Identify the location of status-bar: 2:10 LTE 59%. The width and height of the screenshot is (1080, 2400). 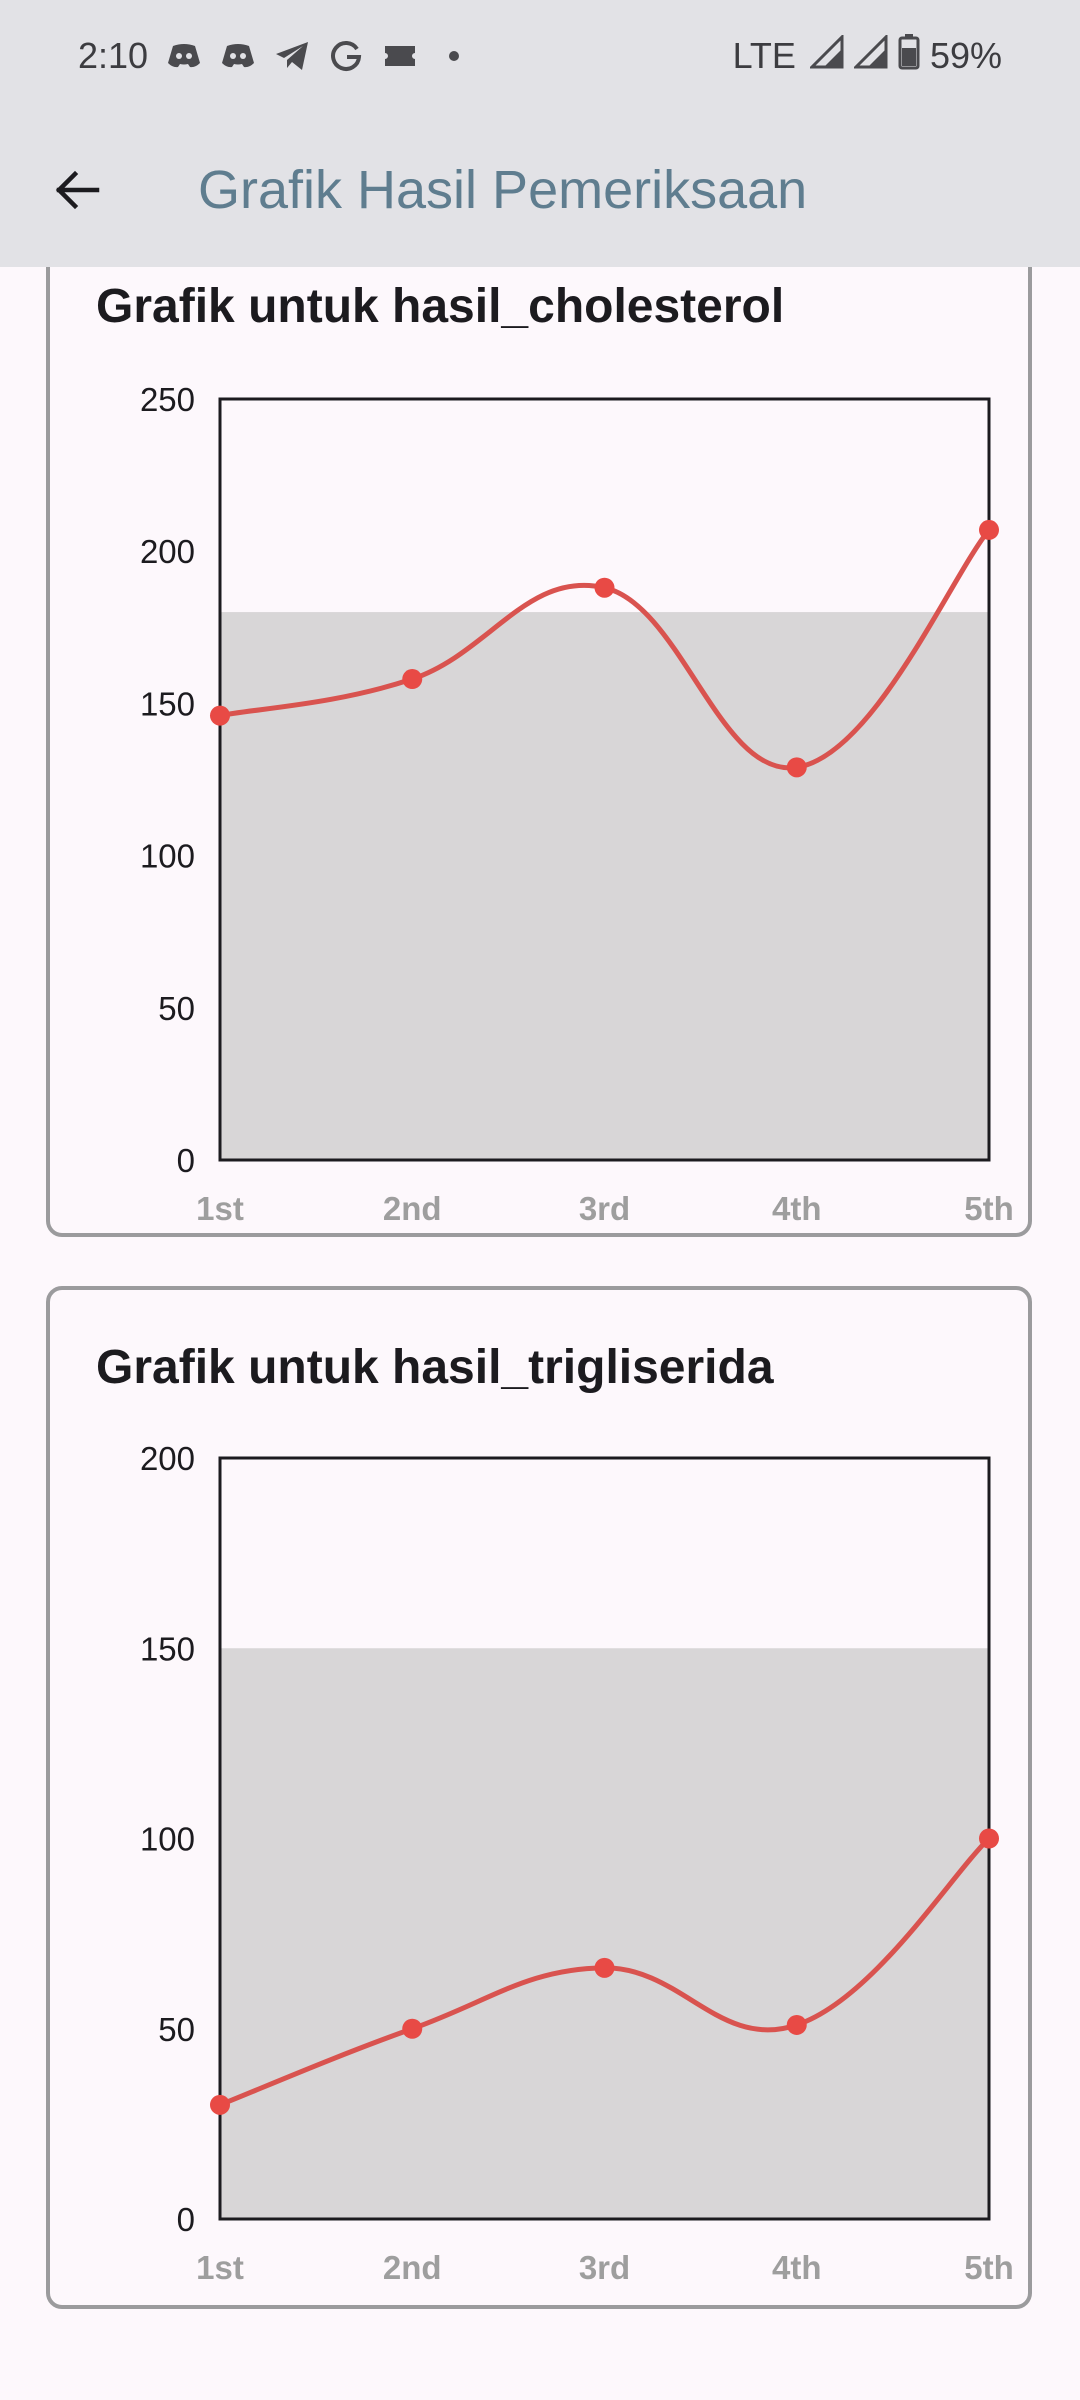
(540, 56).